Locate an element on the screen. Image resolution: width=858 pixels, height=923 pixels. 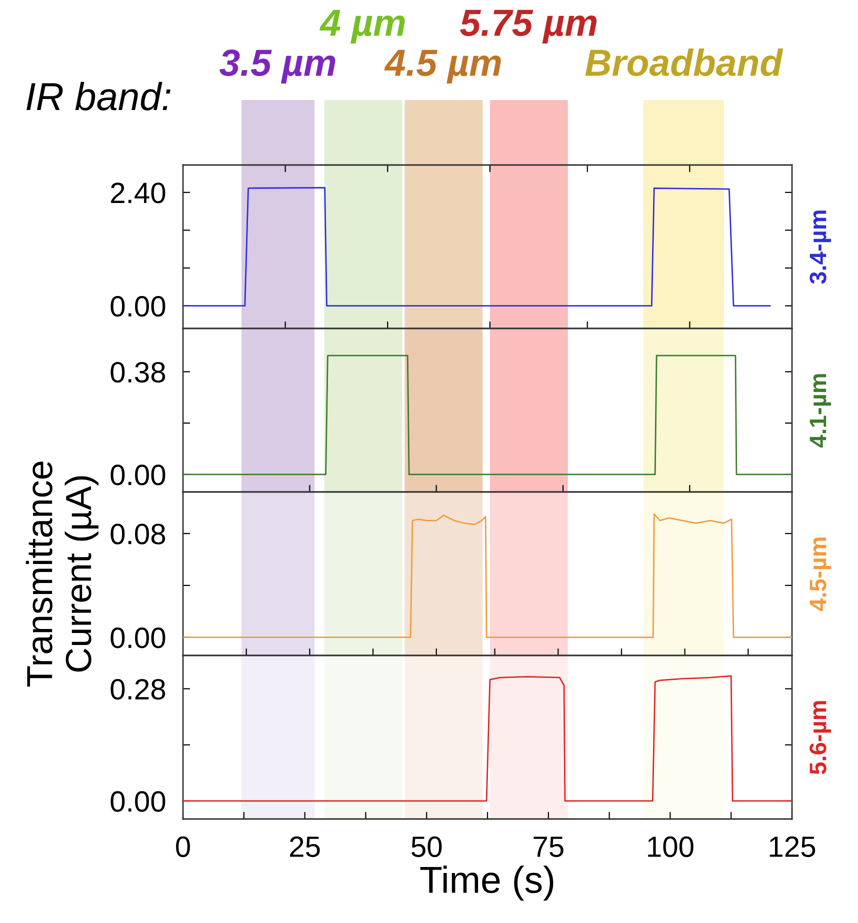
y-tick-label: 2.40 is located at coordinates (138, 193).